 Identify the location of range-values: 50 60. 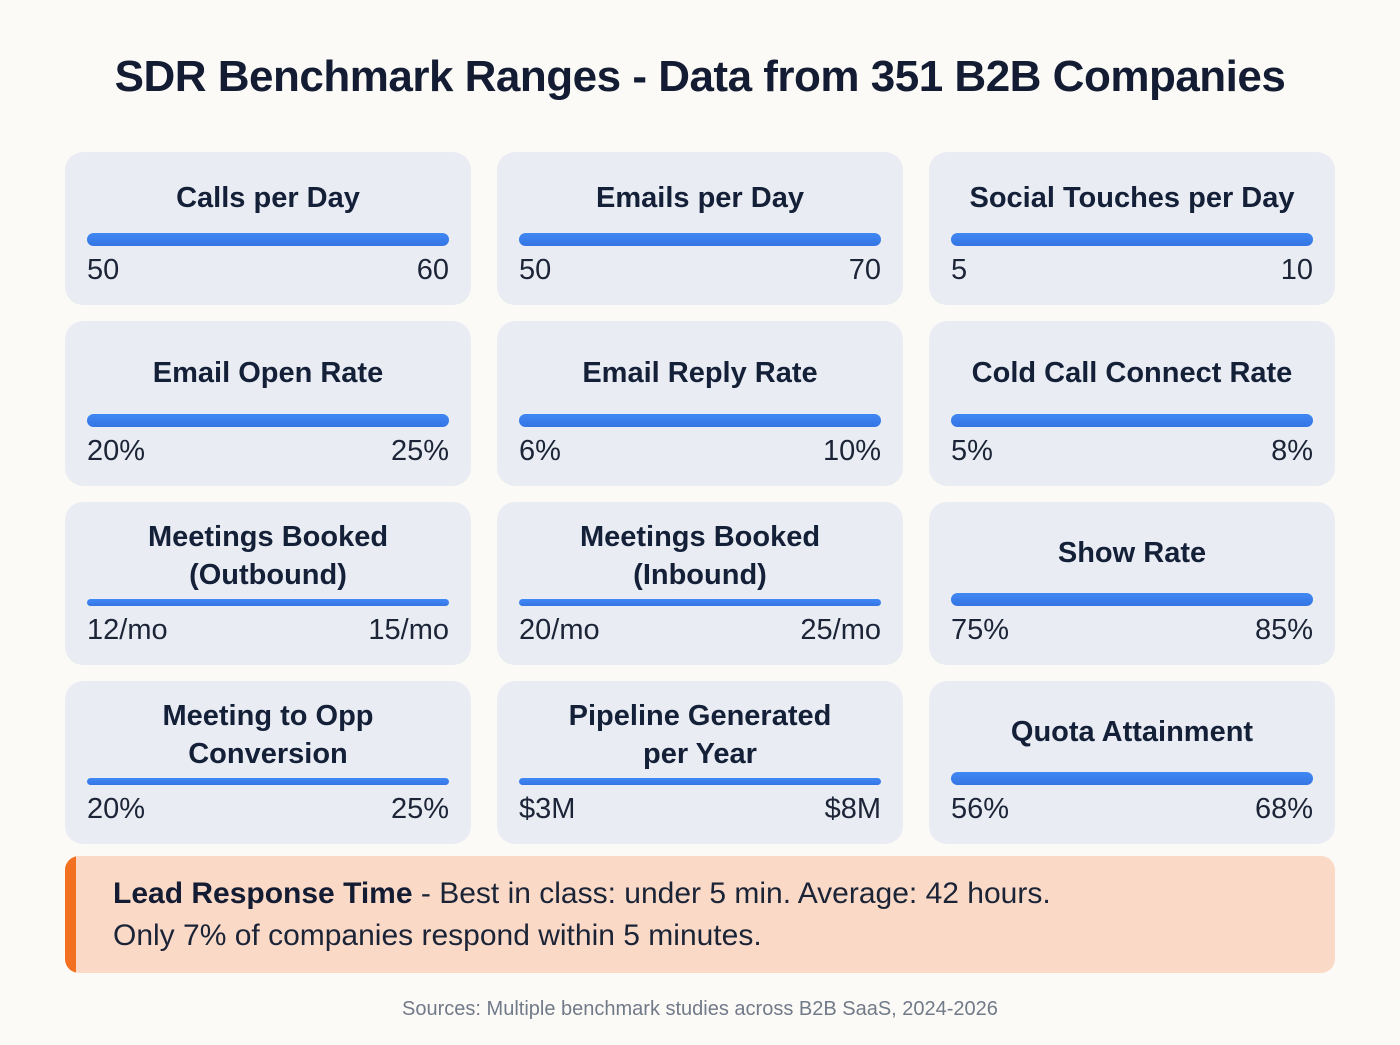
(268, 270).